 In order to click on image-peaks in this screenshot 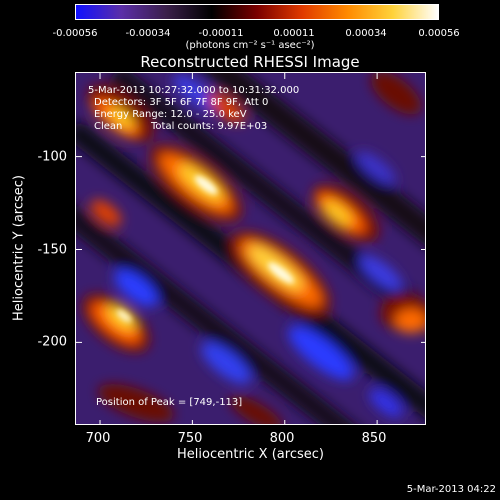, I will do `click(205, 249)`.